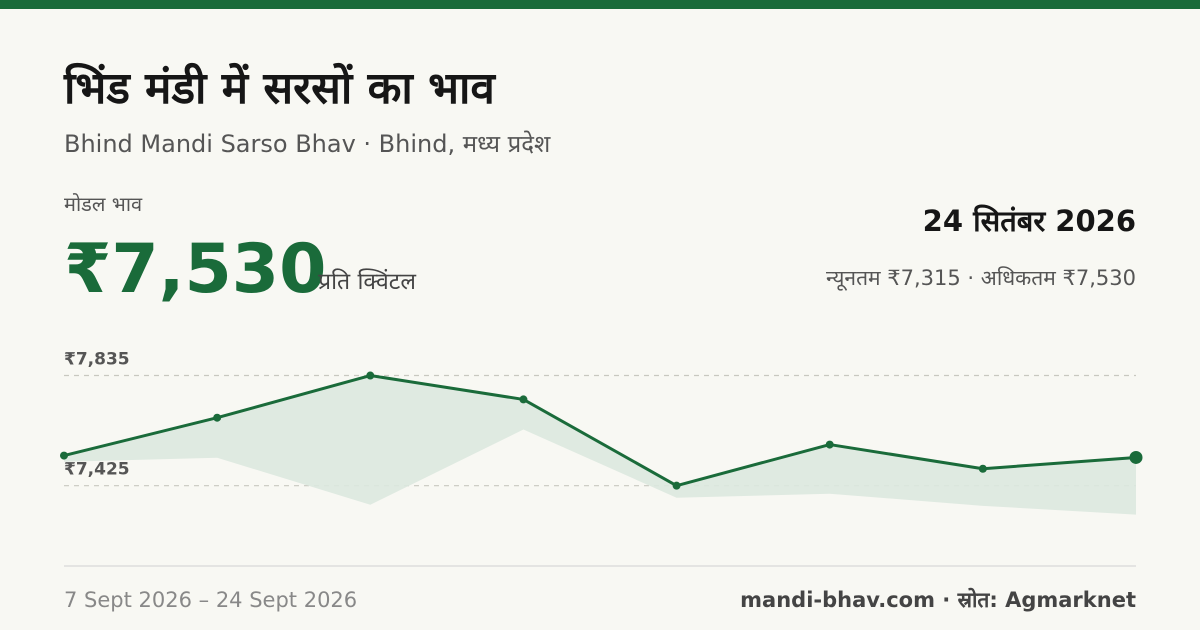 Image resolution: width=1200 pixels, height=630 pixels. Describe the element at coordinates (195, 269) in the screenshot. I see `price-value: ₹7,530` at that location.